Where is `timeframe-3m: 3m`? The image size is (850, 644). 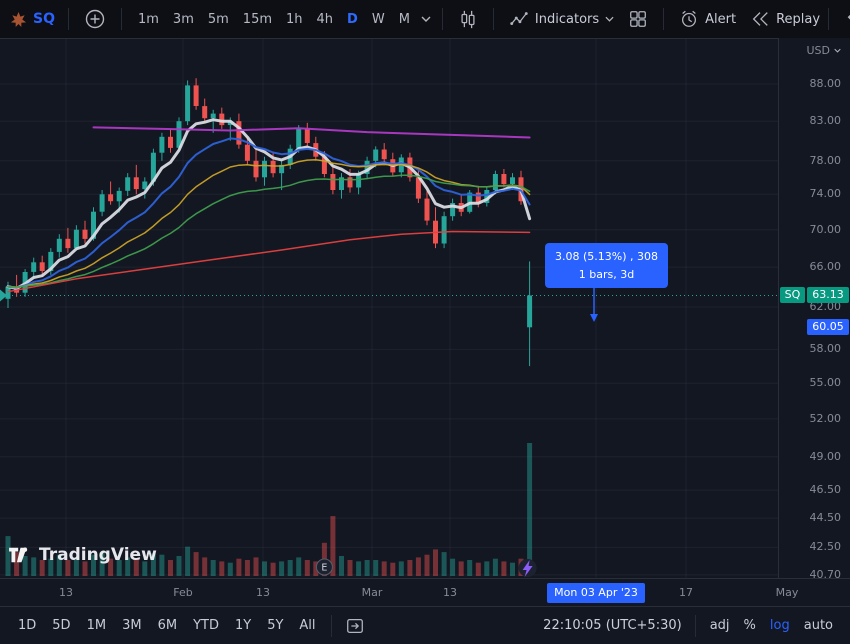 timeframe-3m: 3m is located at coordinates (183, 19).